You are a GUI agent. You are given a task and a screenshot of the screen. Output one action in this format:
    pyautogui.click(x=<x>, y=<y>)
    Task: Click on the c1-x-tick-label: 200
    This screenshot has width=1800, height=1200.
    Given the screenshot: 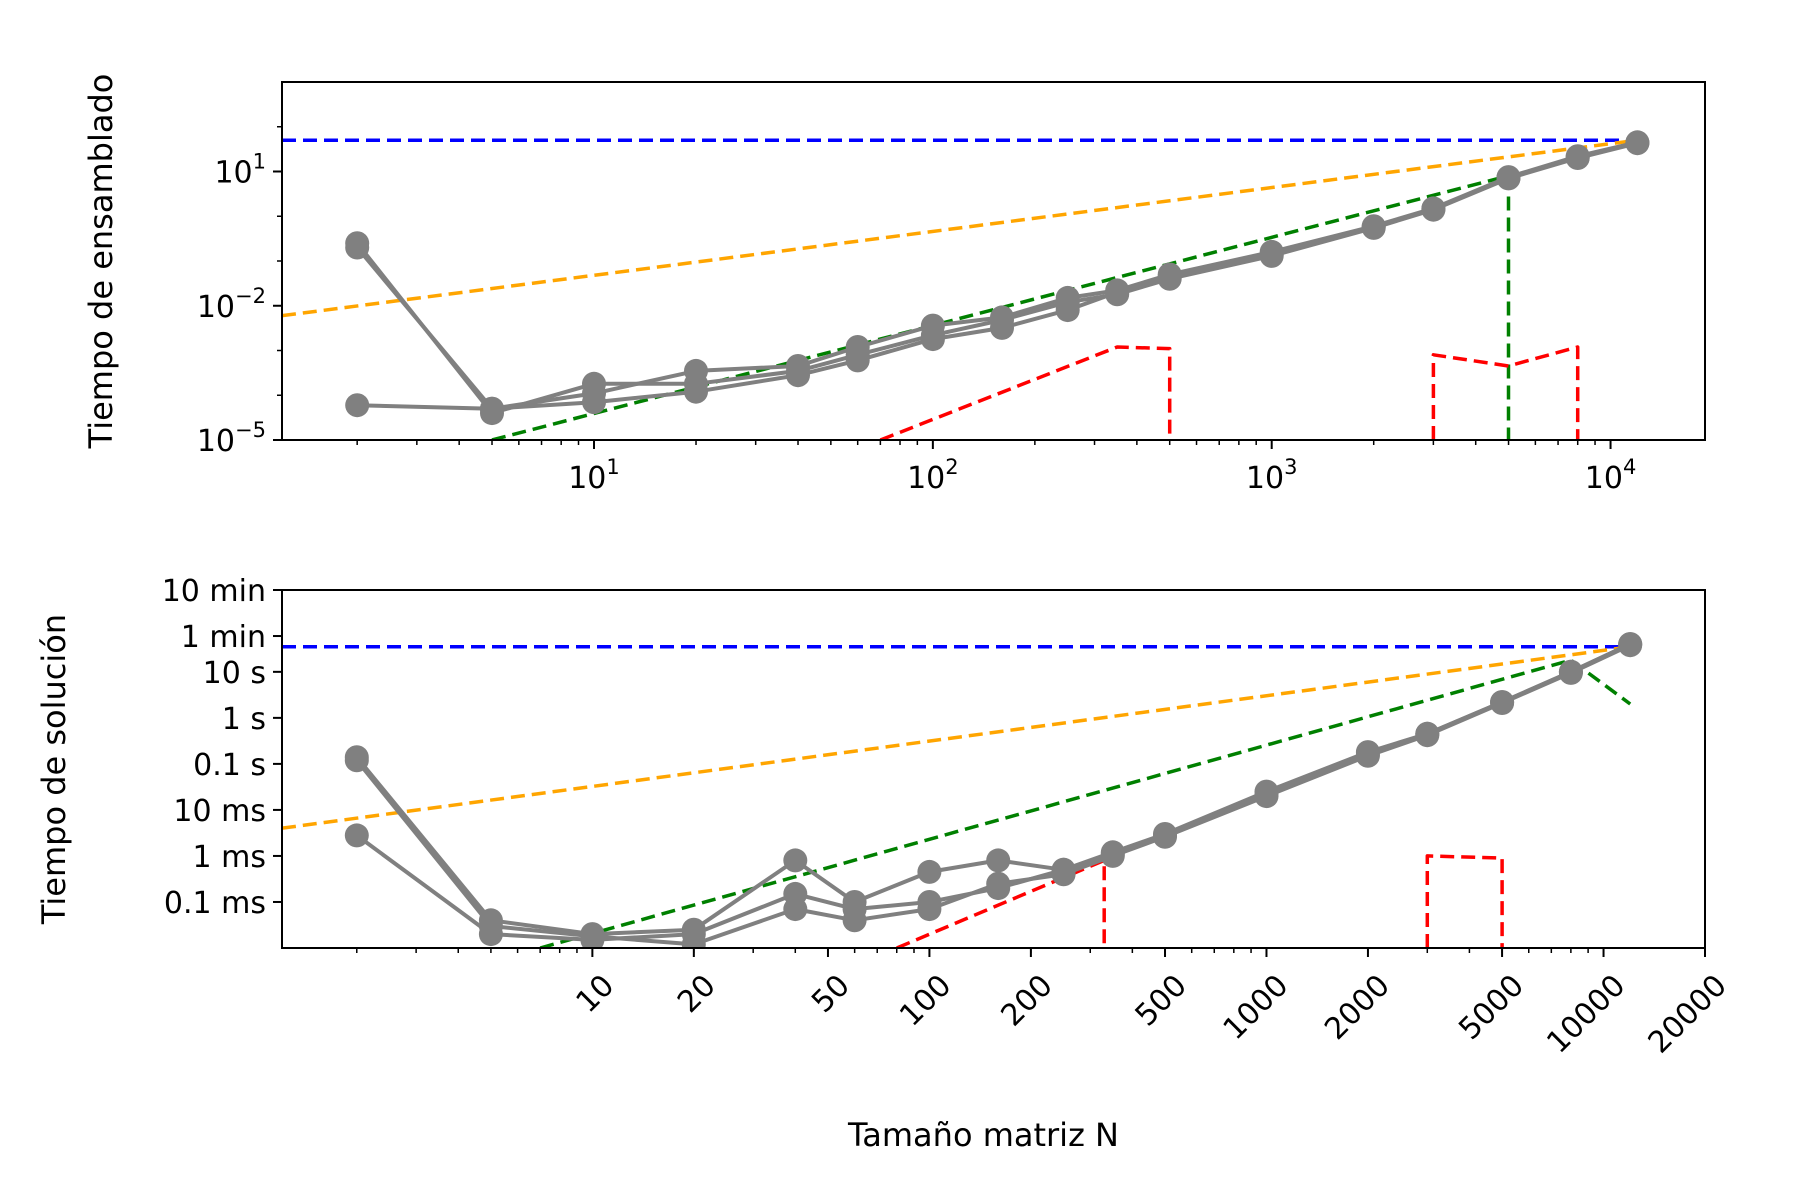 What is the action you would take?
    pyautogui.click(x=1027, y=1000)
    